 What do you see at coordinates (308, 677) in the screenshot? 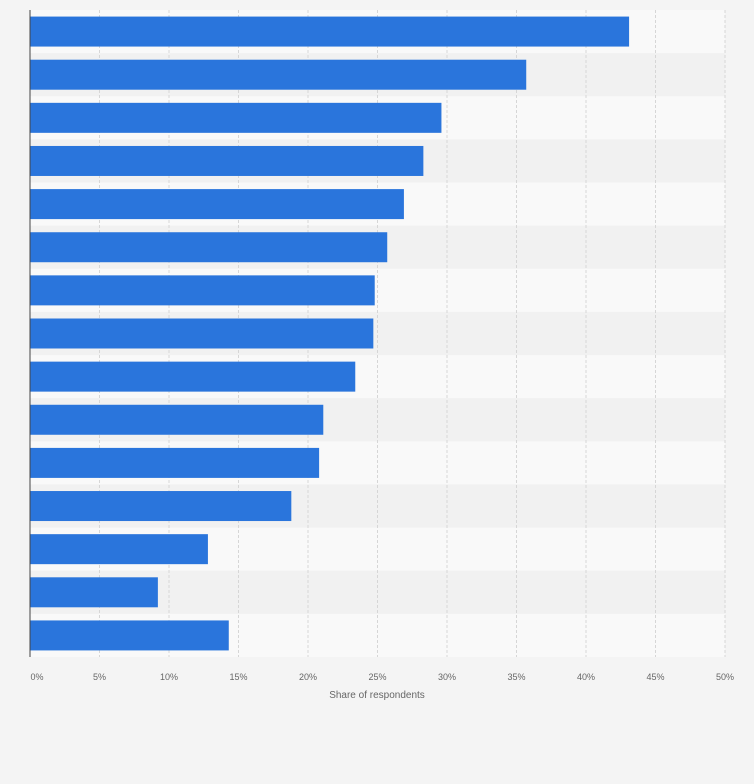
I see `x-tick-label: 20%` at bounding box center [308, 677].